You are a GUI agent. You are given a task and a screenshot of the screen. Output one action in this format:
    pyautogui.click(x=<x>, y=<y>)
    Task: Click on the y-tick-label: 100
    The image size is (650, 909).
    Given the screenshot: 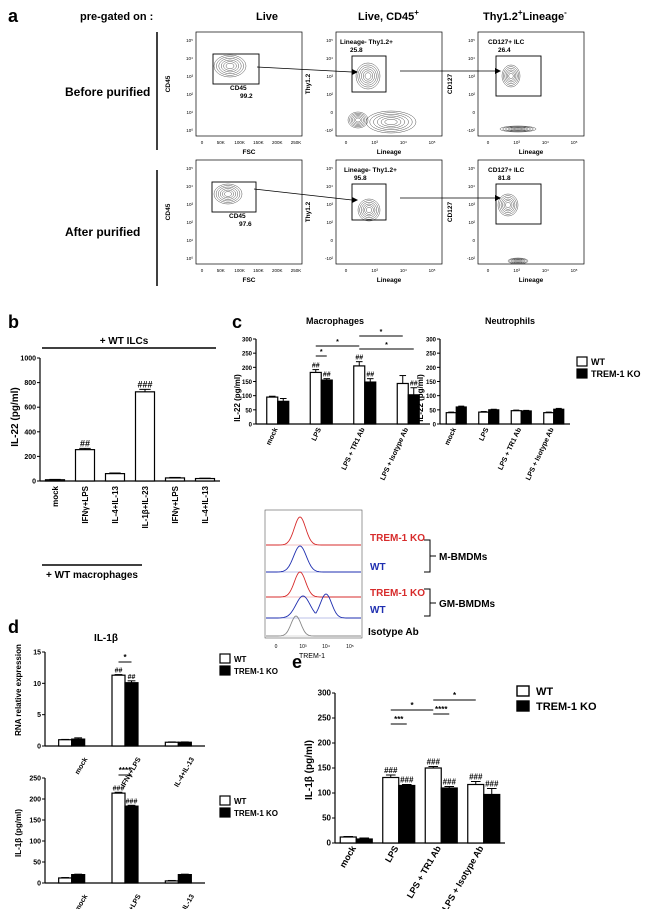 What is the action you would take?
    pyautogui.click(x=247, y=397)
    